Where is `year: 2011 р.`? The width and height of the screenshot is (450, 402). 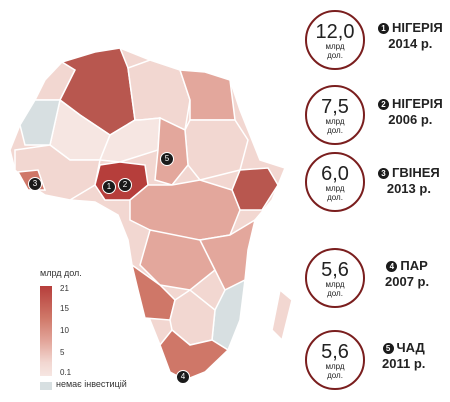 year: 2011 р. is located at coordinates (404, 363).